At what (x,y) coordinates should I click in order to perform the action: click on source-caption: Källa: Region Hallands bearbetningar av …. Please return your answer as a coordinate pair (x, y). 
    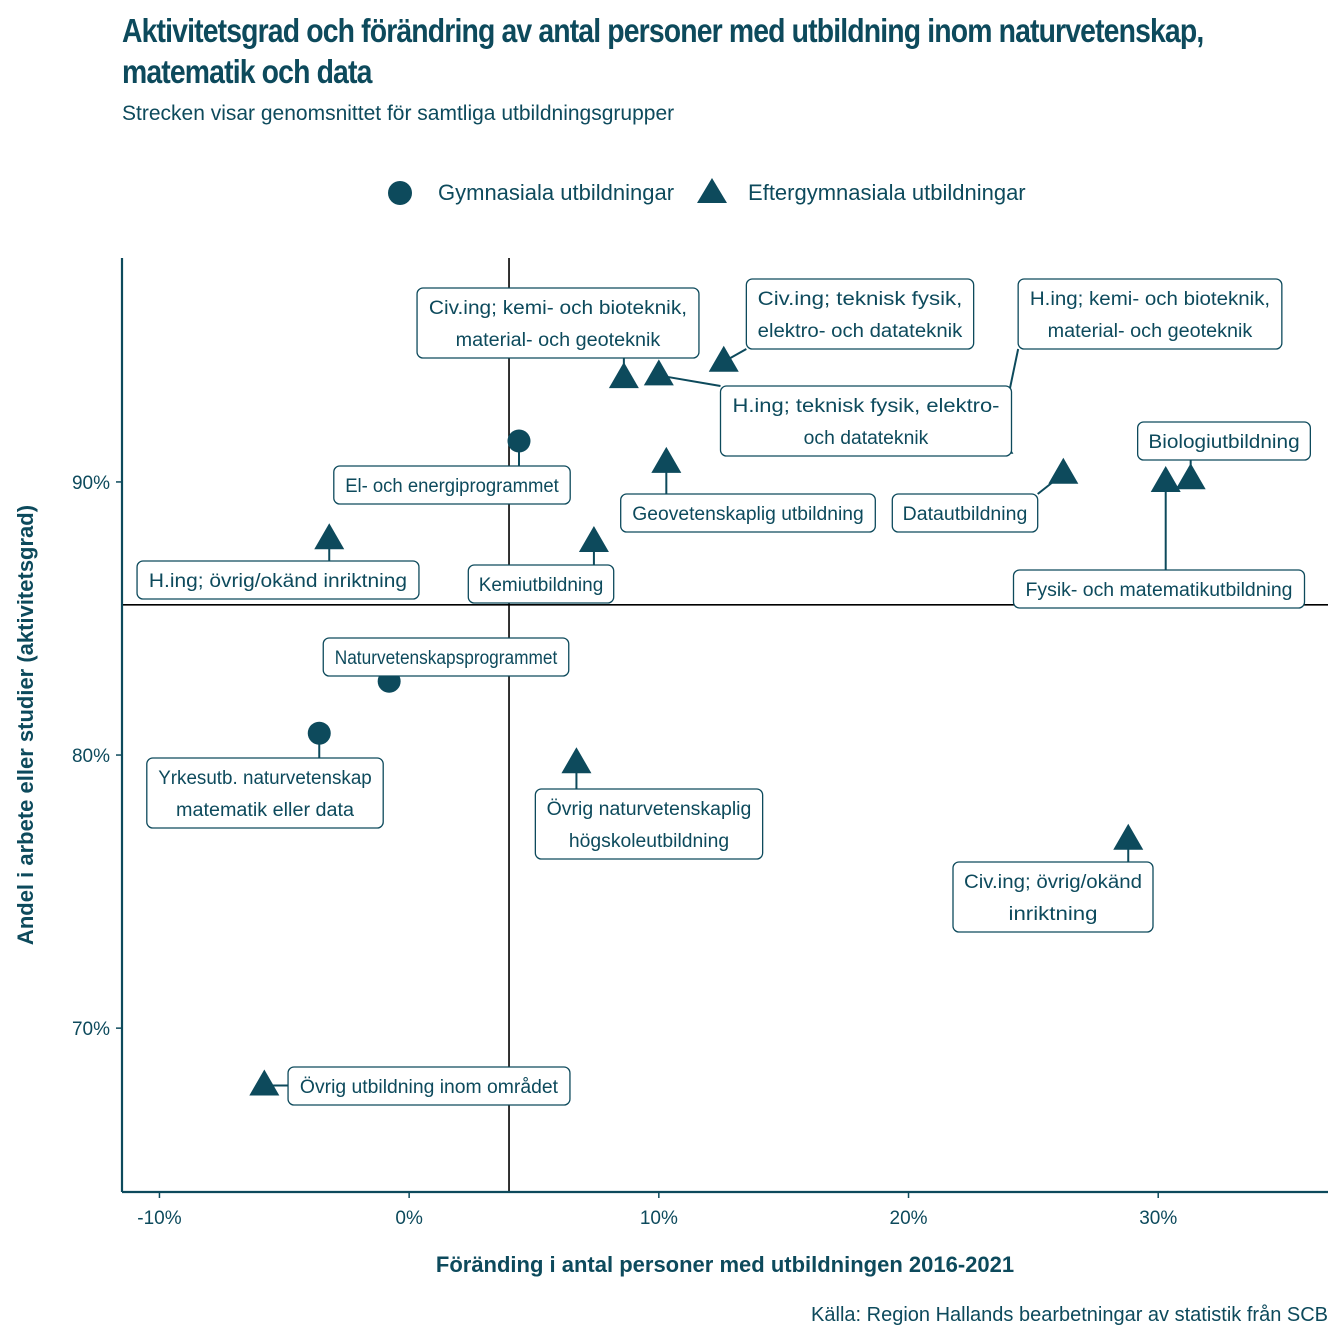
    Looking at the image, I should click on (1069, 1315).